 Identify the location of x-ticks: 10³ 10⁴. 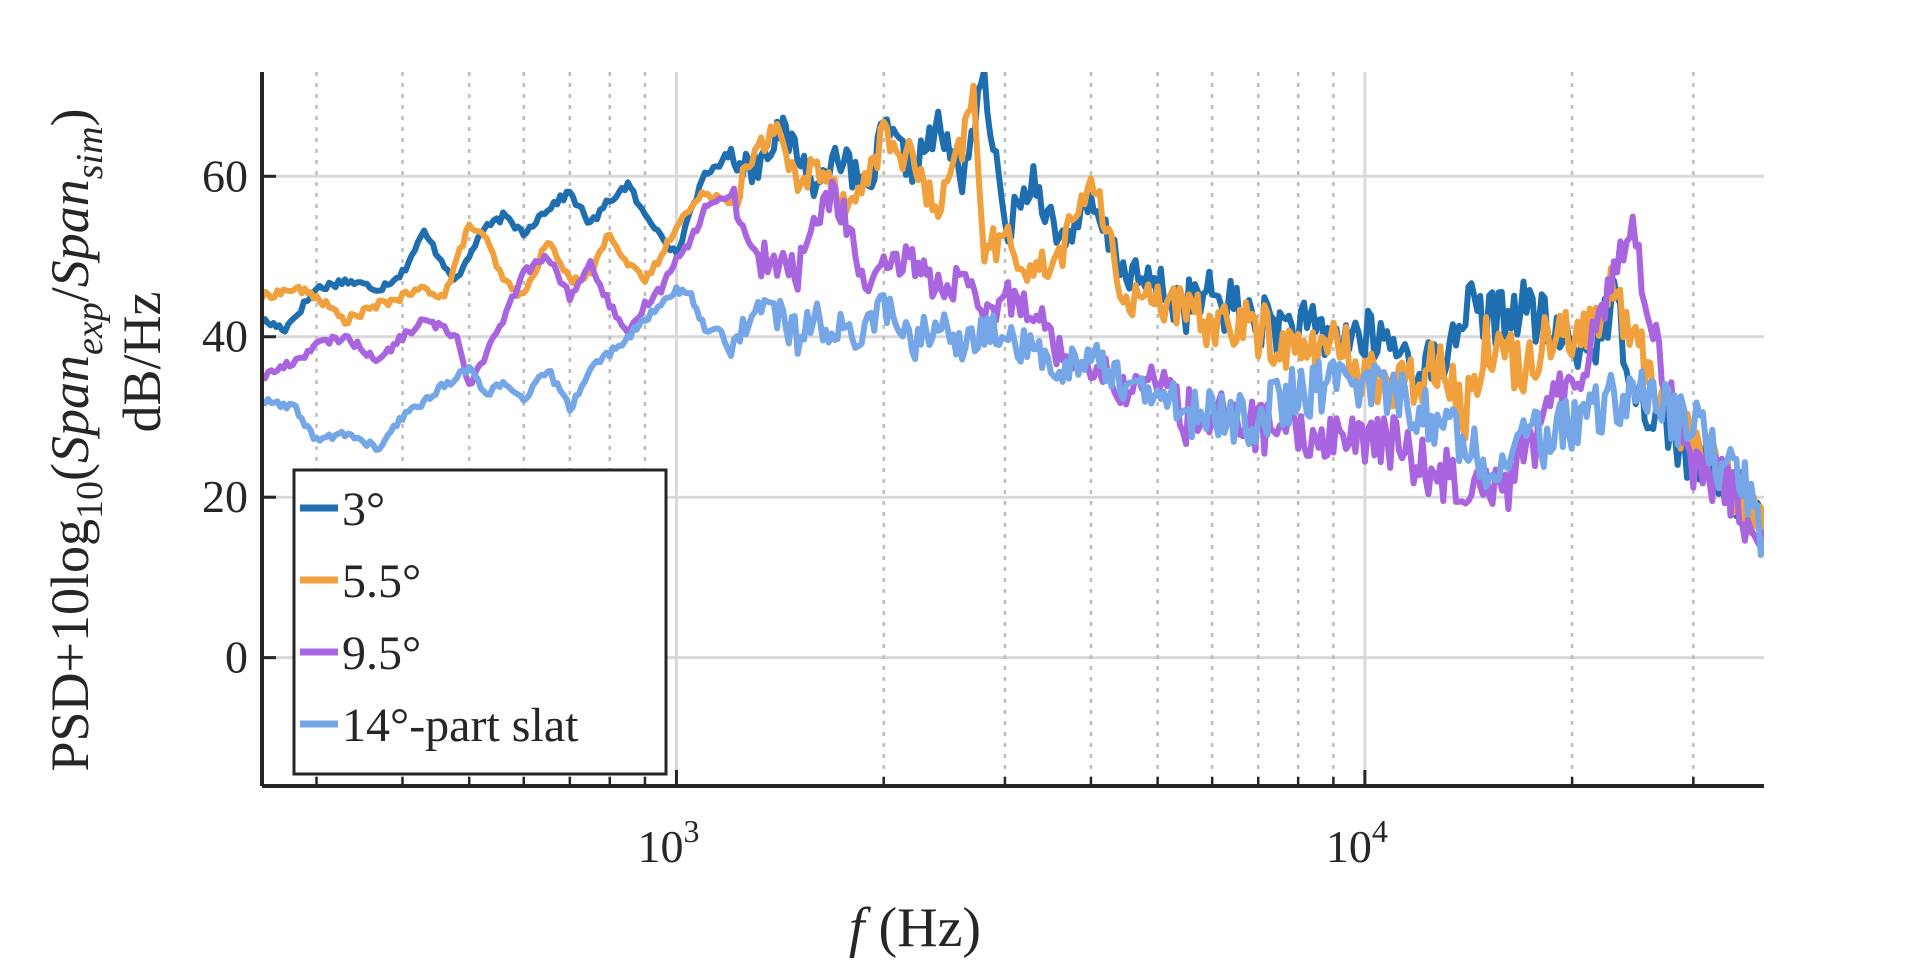
(1005, 821).